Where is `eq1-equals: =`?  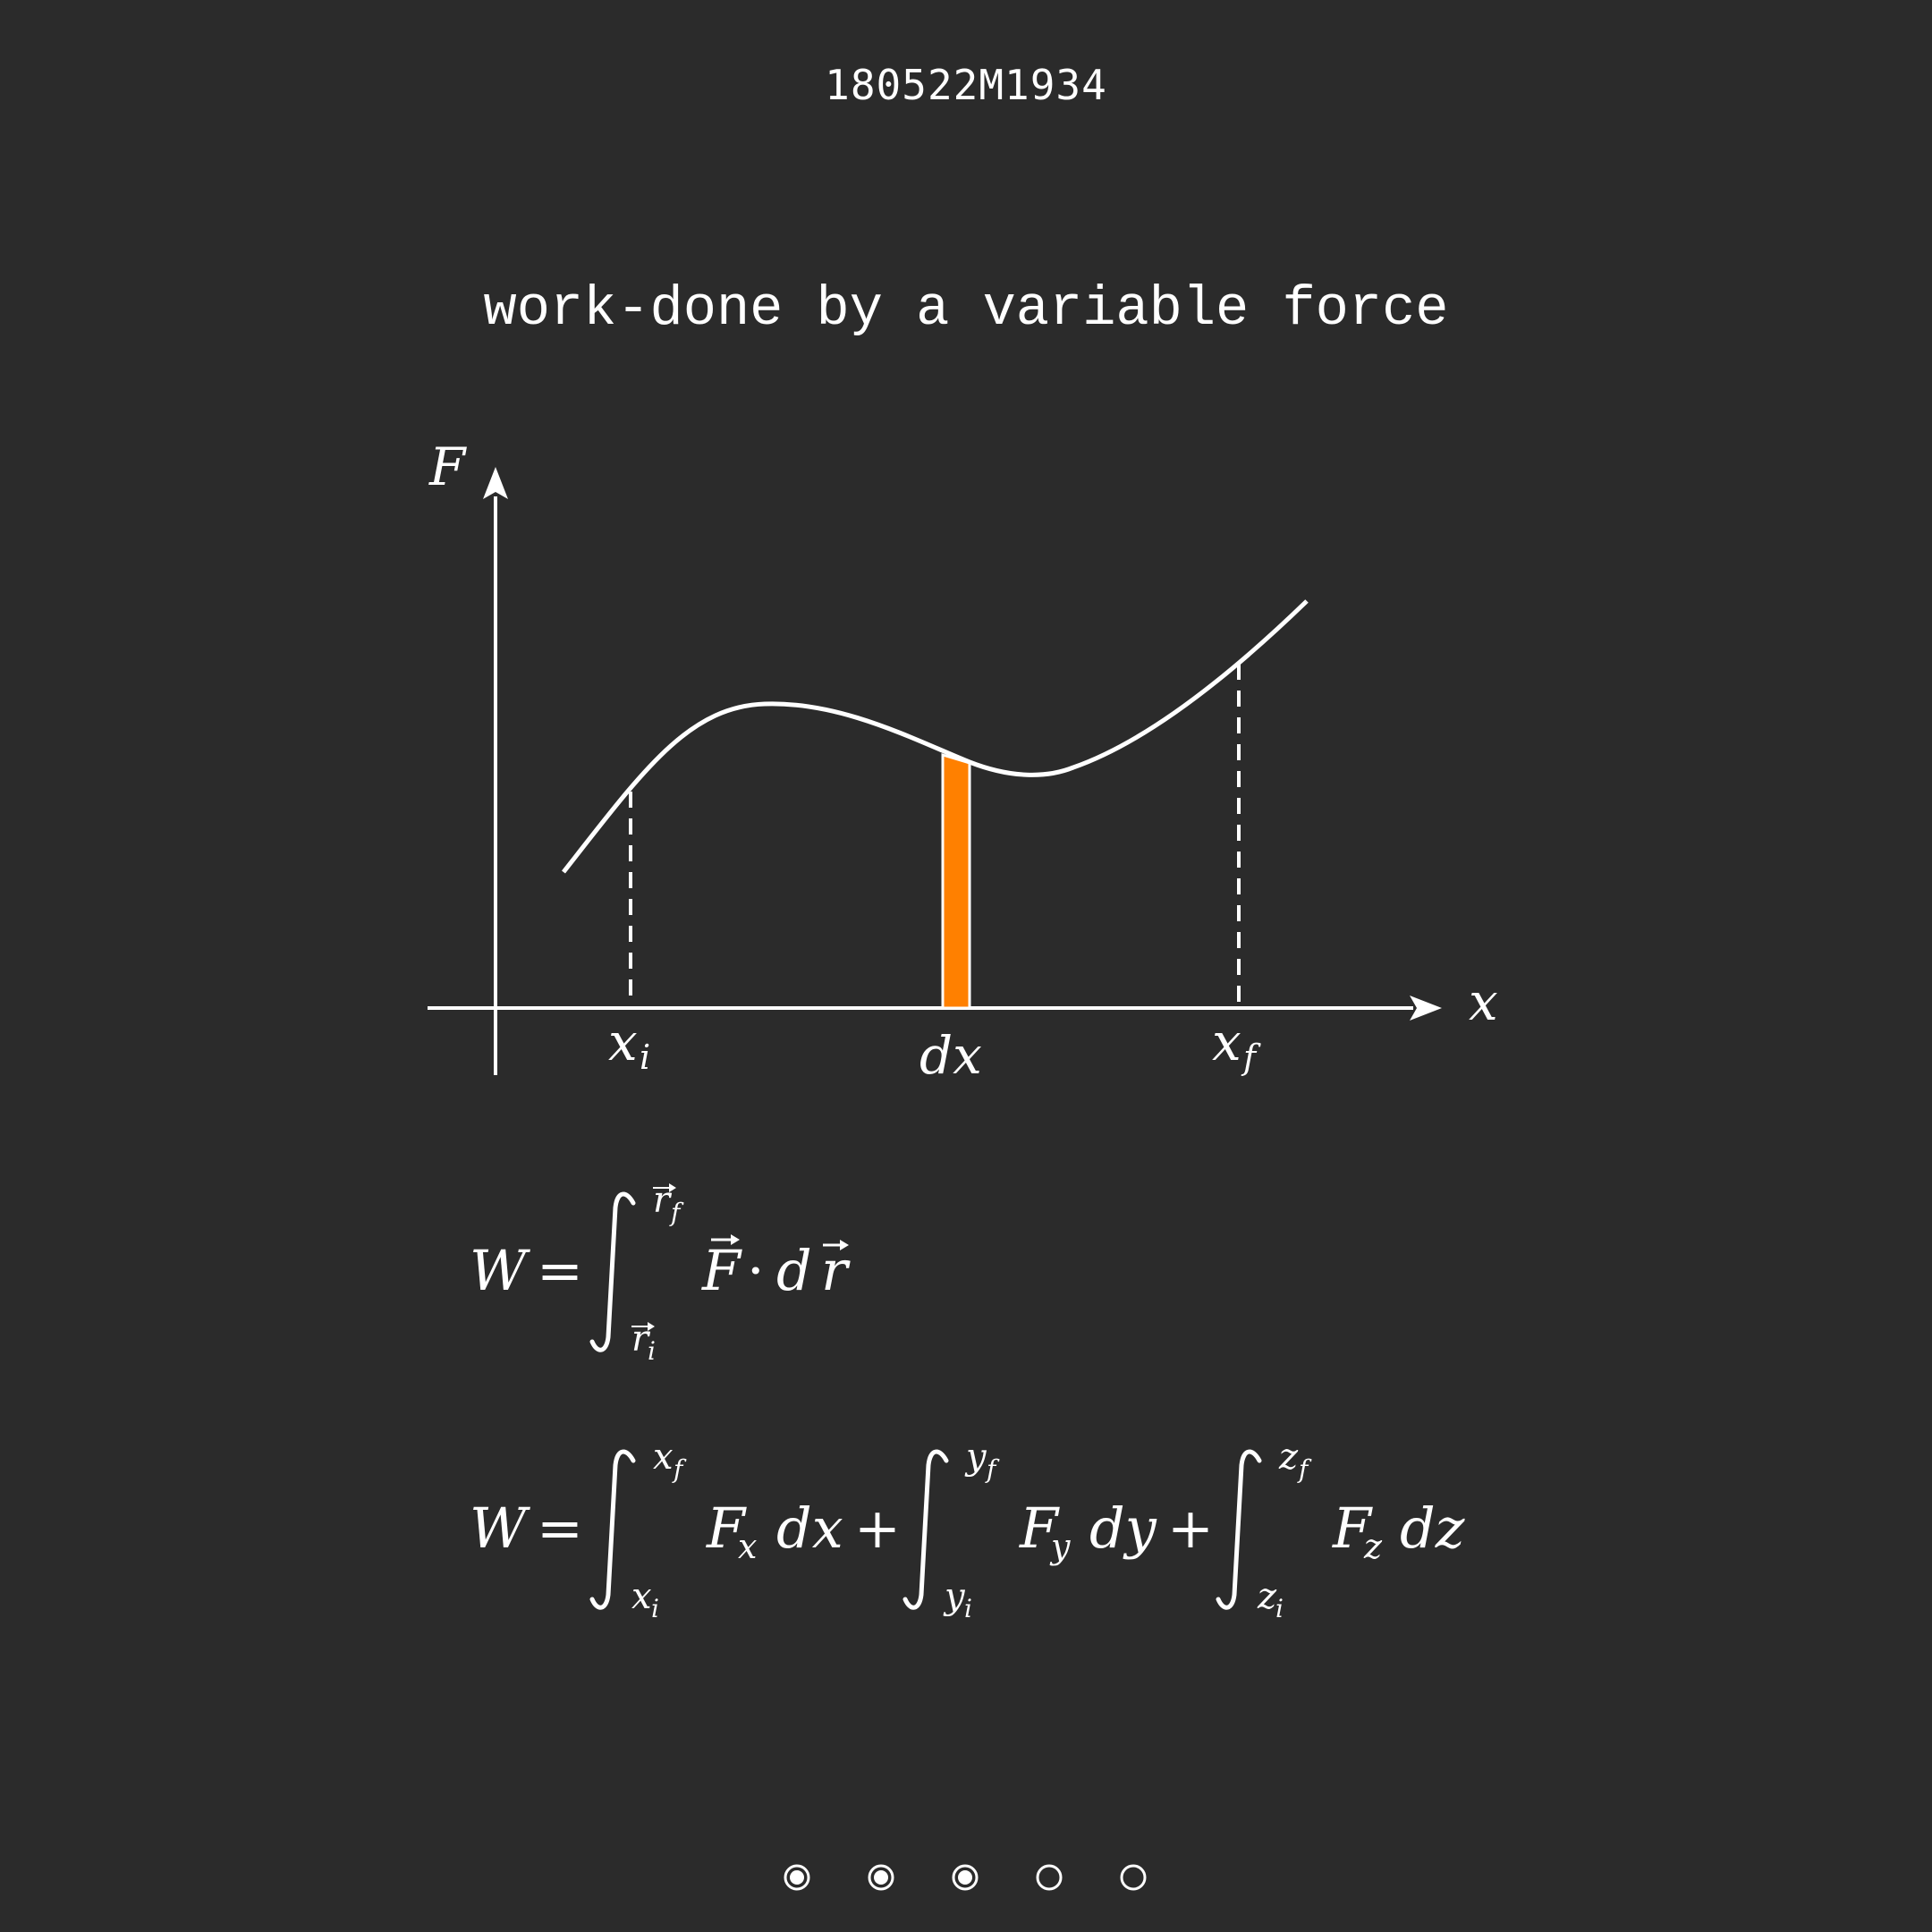 eq1-equals: = is located at coordinates (560, 1270).